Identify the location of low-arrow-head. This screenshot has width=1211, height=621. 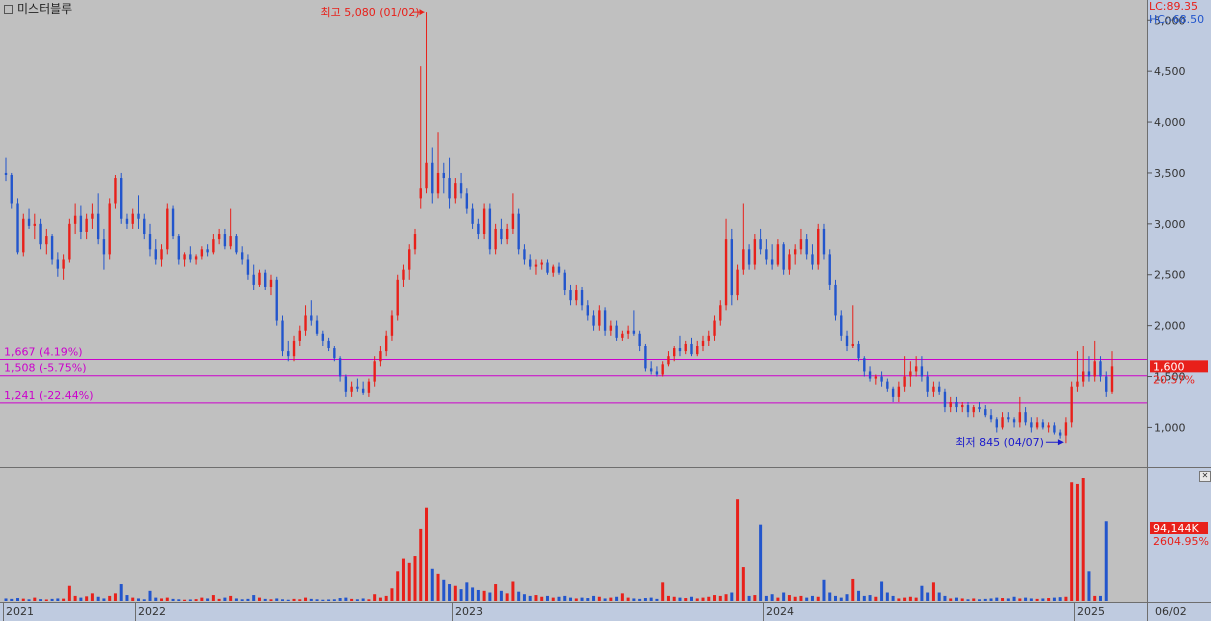
(1060, 442).